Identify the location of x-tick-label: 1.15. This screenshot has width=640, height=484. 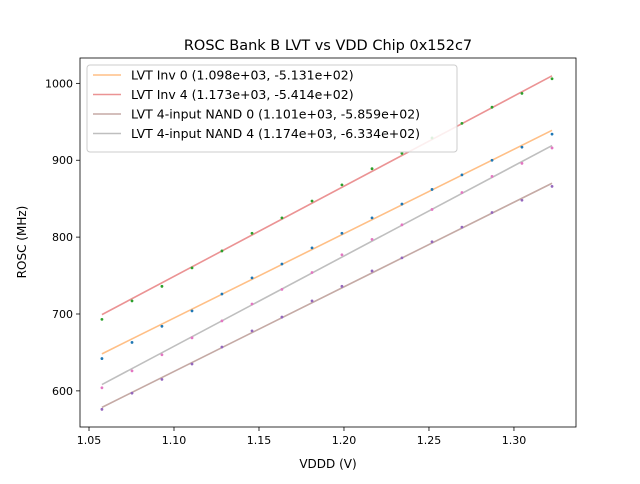
(259, 440).